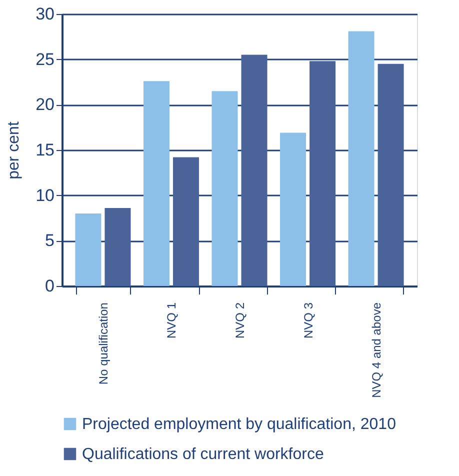 The image size is (459, 476). What do you see at coordinates (45, 104) in the screenshot?
I see `y-tick-label: 20` at bounding box center [45, 104].